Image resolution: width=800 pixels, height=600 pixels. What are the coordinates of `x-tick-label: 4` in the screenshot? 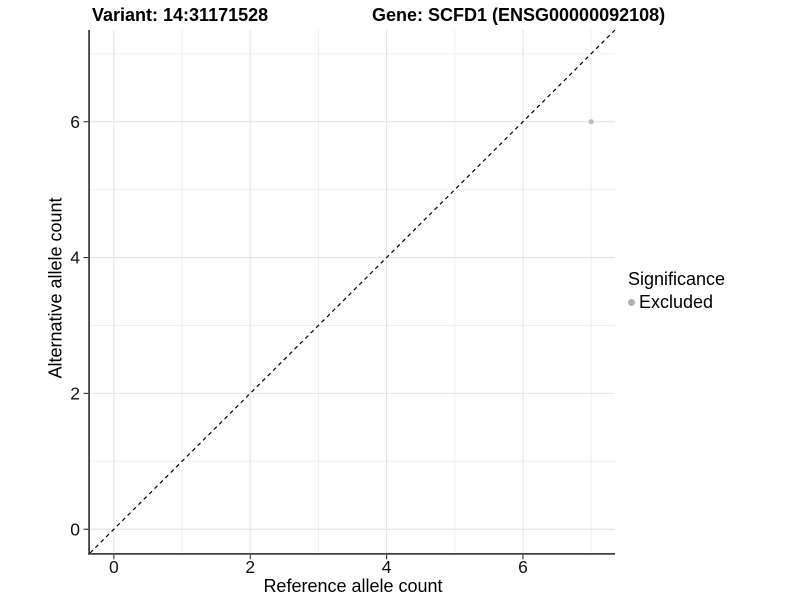 It's located at (387, 567).